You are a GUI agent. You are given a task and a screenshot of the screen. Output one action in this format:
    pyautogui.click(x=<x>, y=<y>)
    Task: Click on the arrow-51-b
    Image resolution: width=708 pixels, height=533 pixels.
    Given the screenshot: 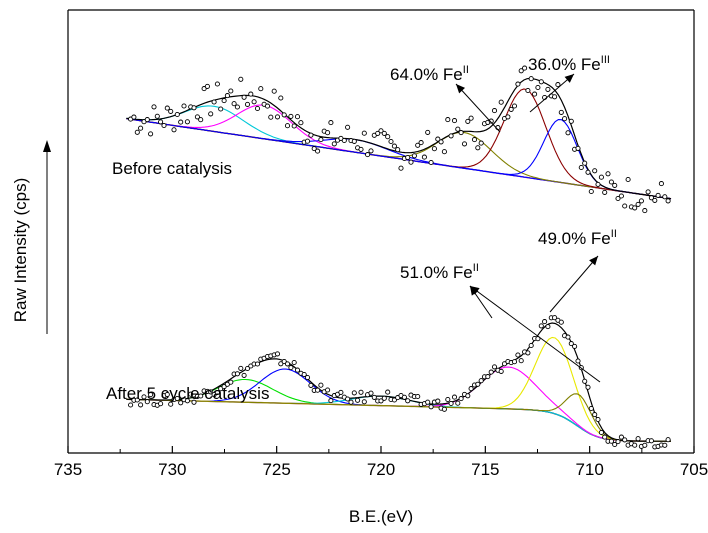 What is the action you would take?
    pyautogui.click(x=535, y=334)
    